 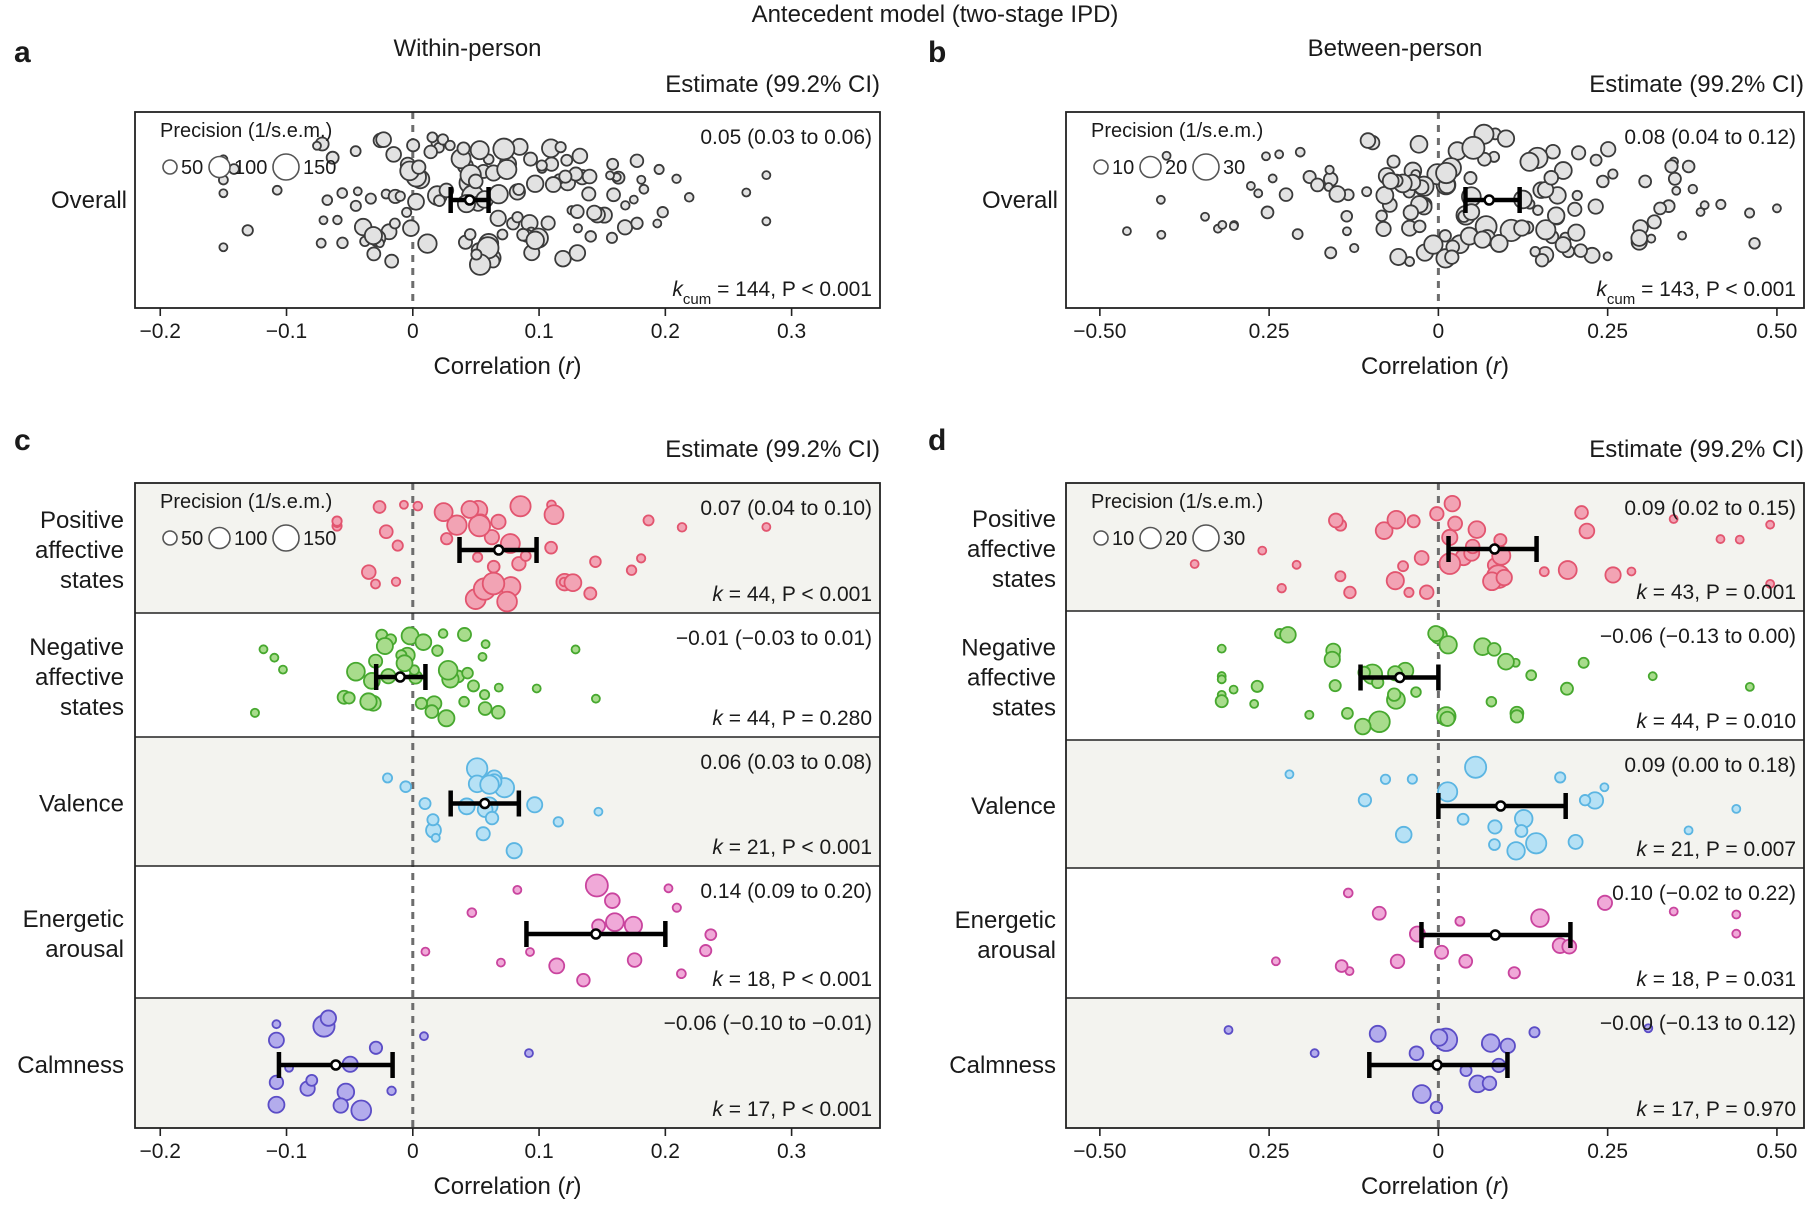 What do you see at coordinates (1024, 579) in the screenshot?
I see `row-label: states` at bounding box center [1024, 579].